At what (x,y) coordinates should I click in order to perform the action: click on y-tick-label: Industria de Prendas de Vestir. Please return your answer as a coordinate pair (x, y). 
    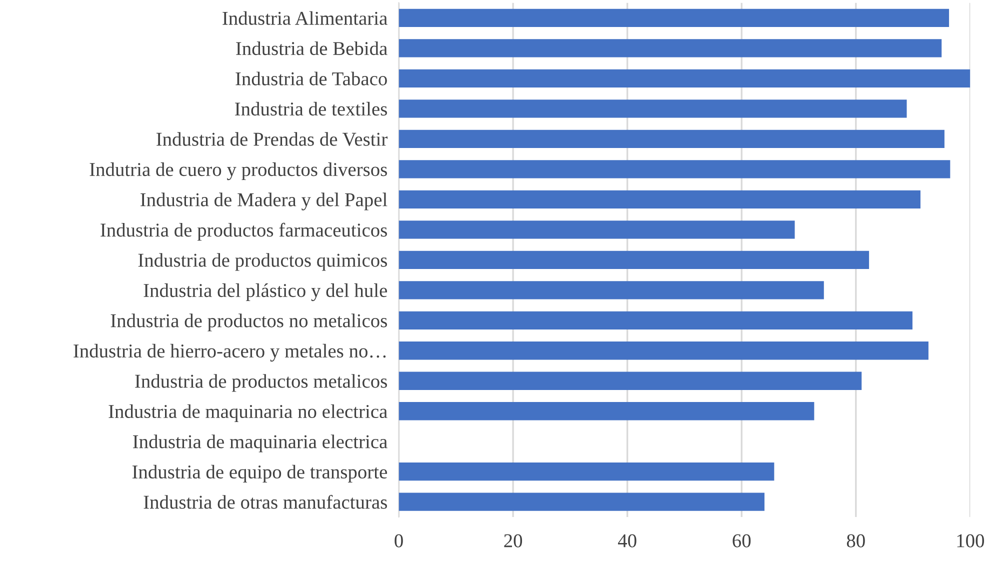
    Looking at the image, I should click on (272, 139).